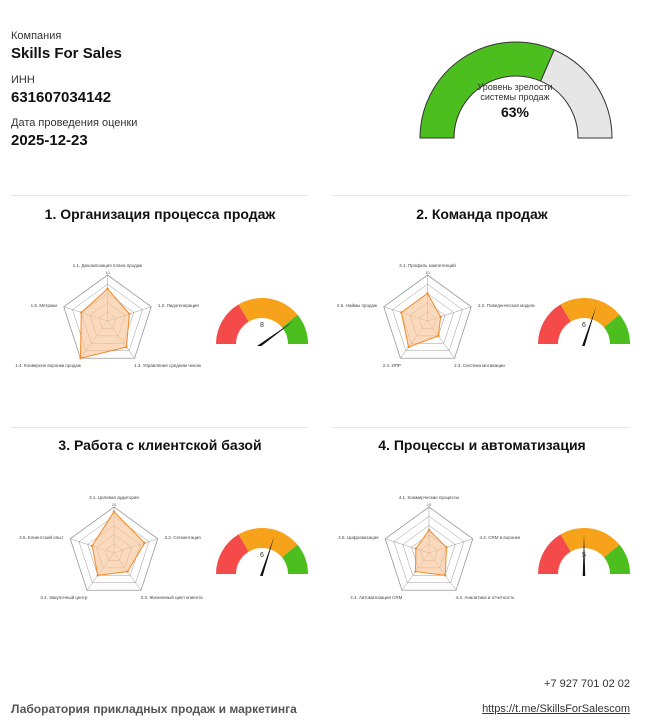 The width and height of the screenshot is (645, 728). What do you see at coordinates (482, 445) in the screenshot?
I see `section-title-4: 4. Процессы и автоматизация` at bounding box center [482, 445].